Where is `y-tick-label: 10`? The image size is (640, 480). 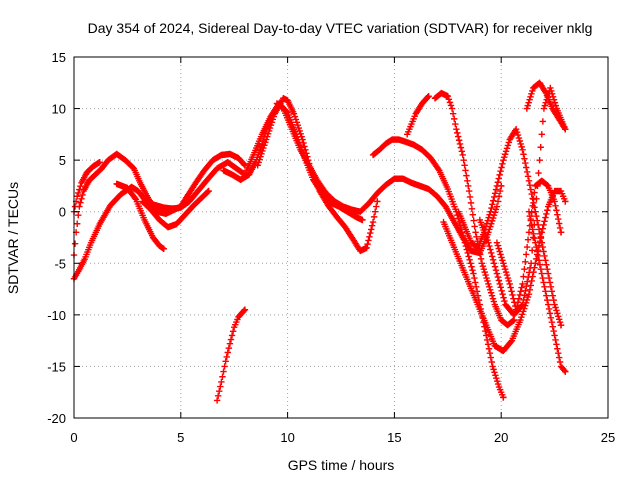 y-tick-label: 10 is located at coordinates (59, 109).